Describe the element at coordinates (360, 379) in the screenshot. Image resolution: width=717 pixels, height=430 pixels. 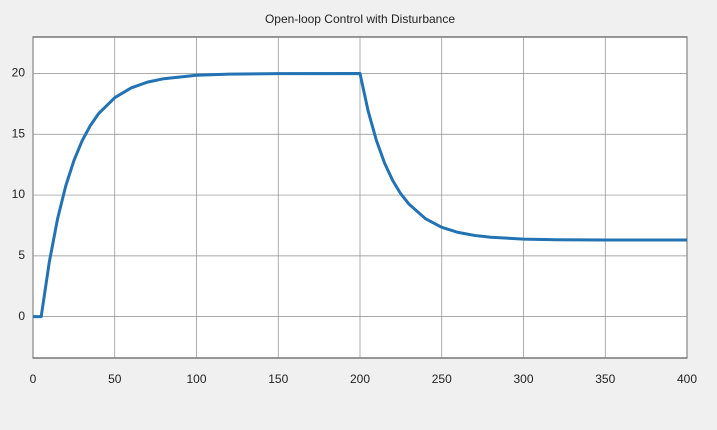
I see `x-tick-label: 200` at that location.